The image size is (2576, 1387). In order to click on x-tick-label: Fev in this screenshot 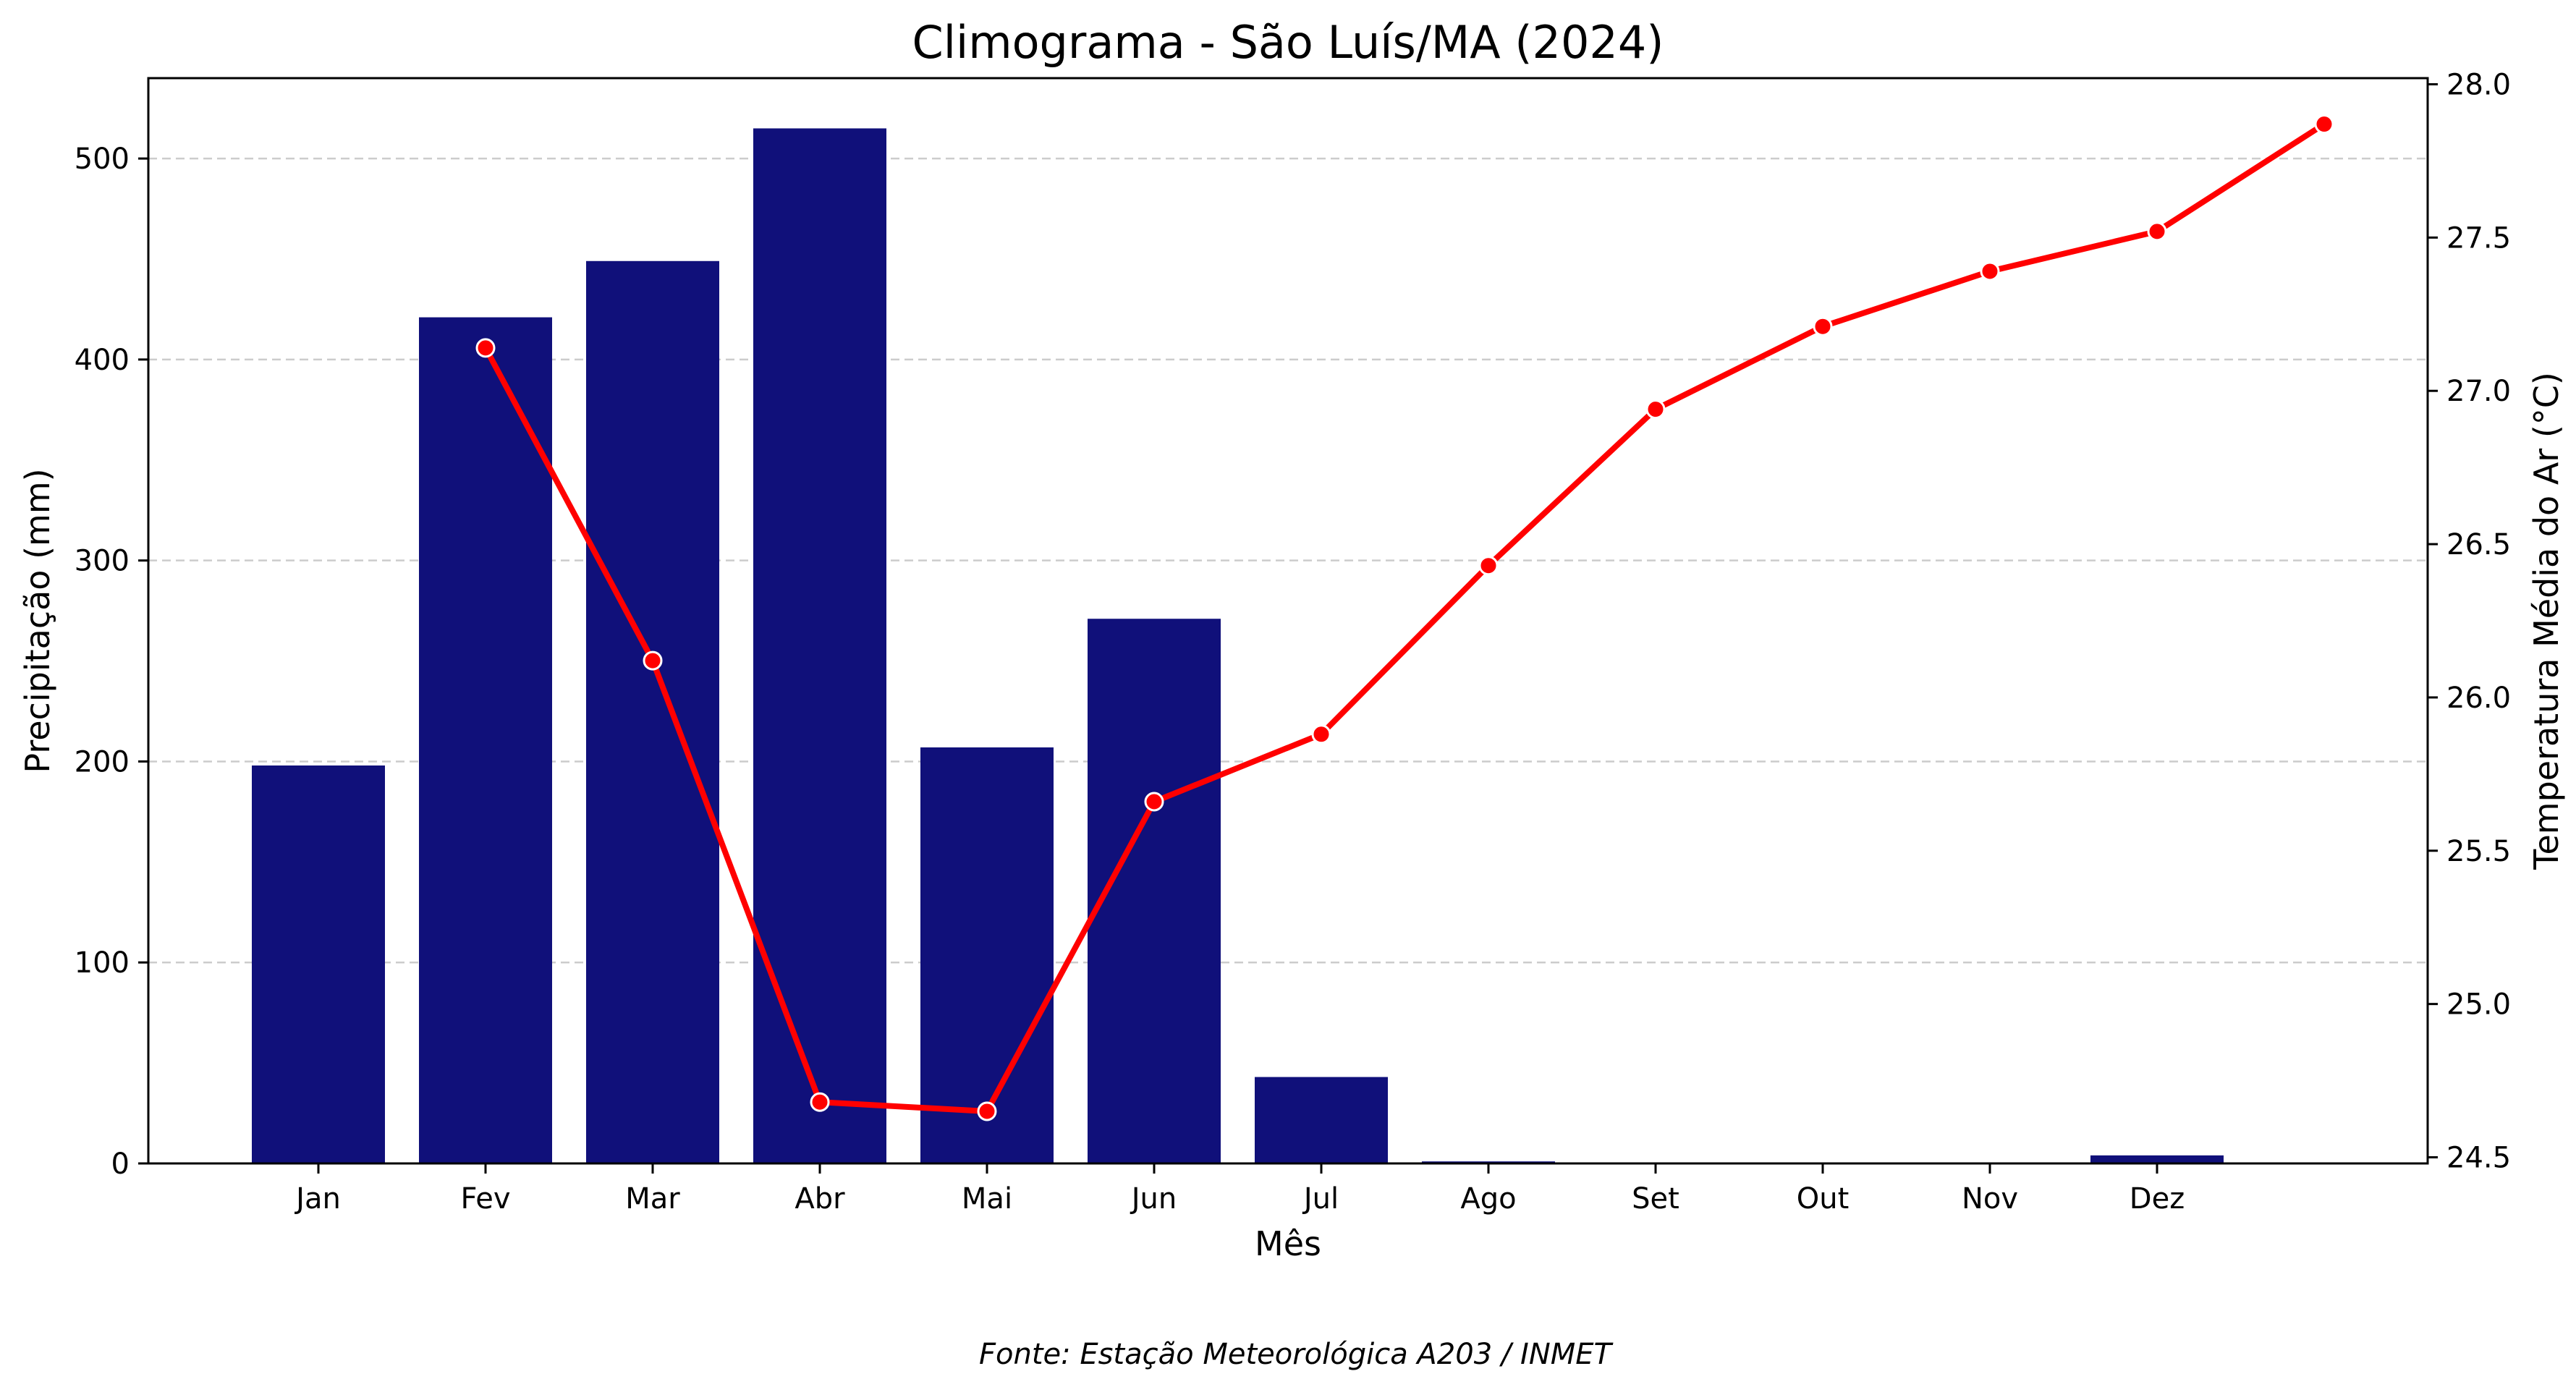, I will do `click(485, 1199)`.